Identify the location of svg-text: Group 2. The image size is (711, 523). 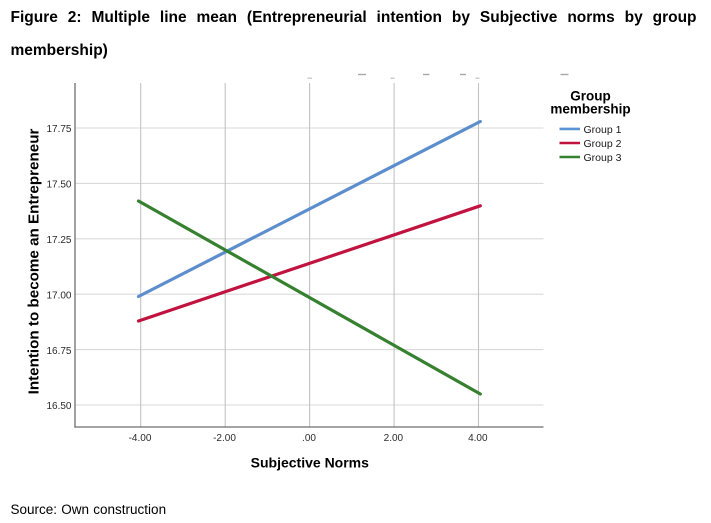
(603, 144).